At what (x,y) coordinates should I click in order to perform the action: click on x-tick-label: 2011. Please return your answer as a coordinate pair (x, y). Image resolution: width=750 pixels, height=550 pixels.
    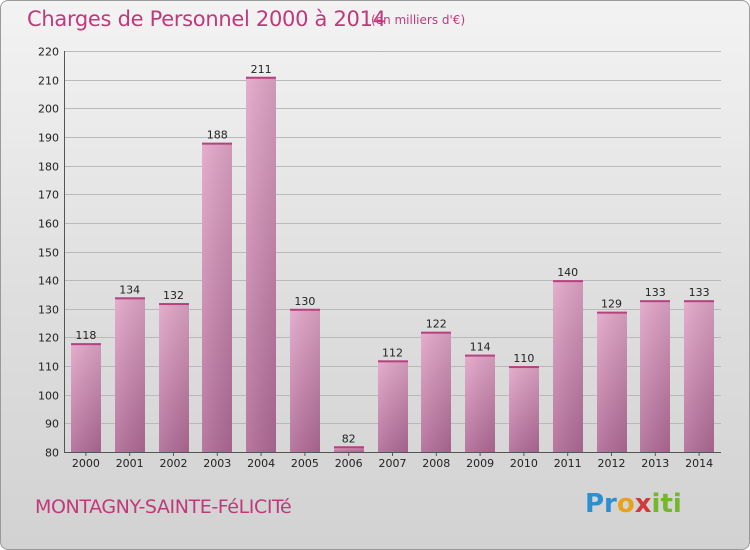
    Looking at the image, I should click on (568, 463).